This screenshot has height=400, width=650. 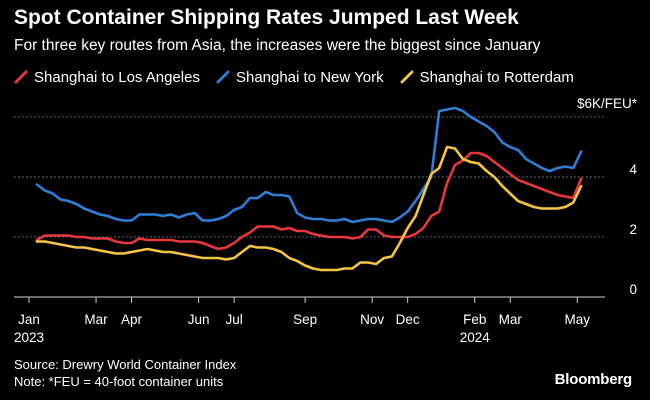 What do you see at coordinates (578, 319) in the screenshot?
I see `x-tick-label-10: May` at bounding box center [578, 319].